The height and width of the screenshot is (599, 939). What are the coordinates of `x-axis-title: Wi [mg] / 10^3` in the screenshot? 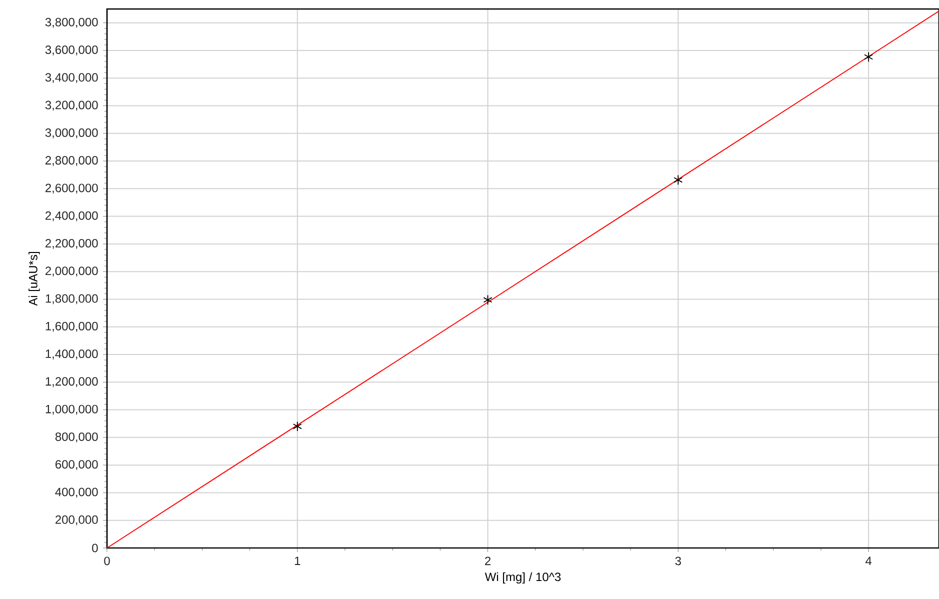 It's located at (522, 578).